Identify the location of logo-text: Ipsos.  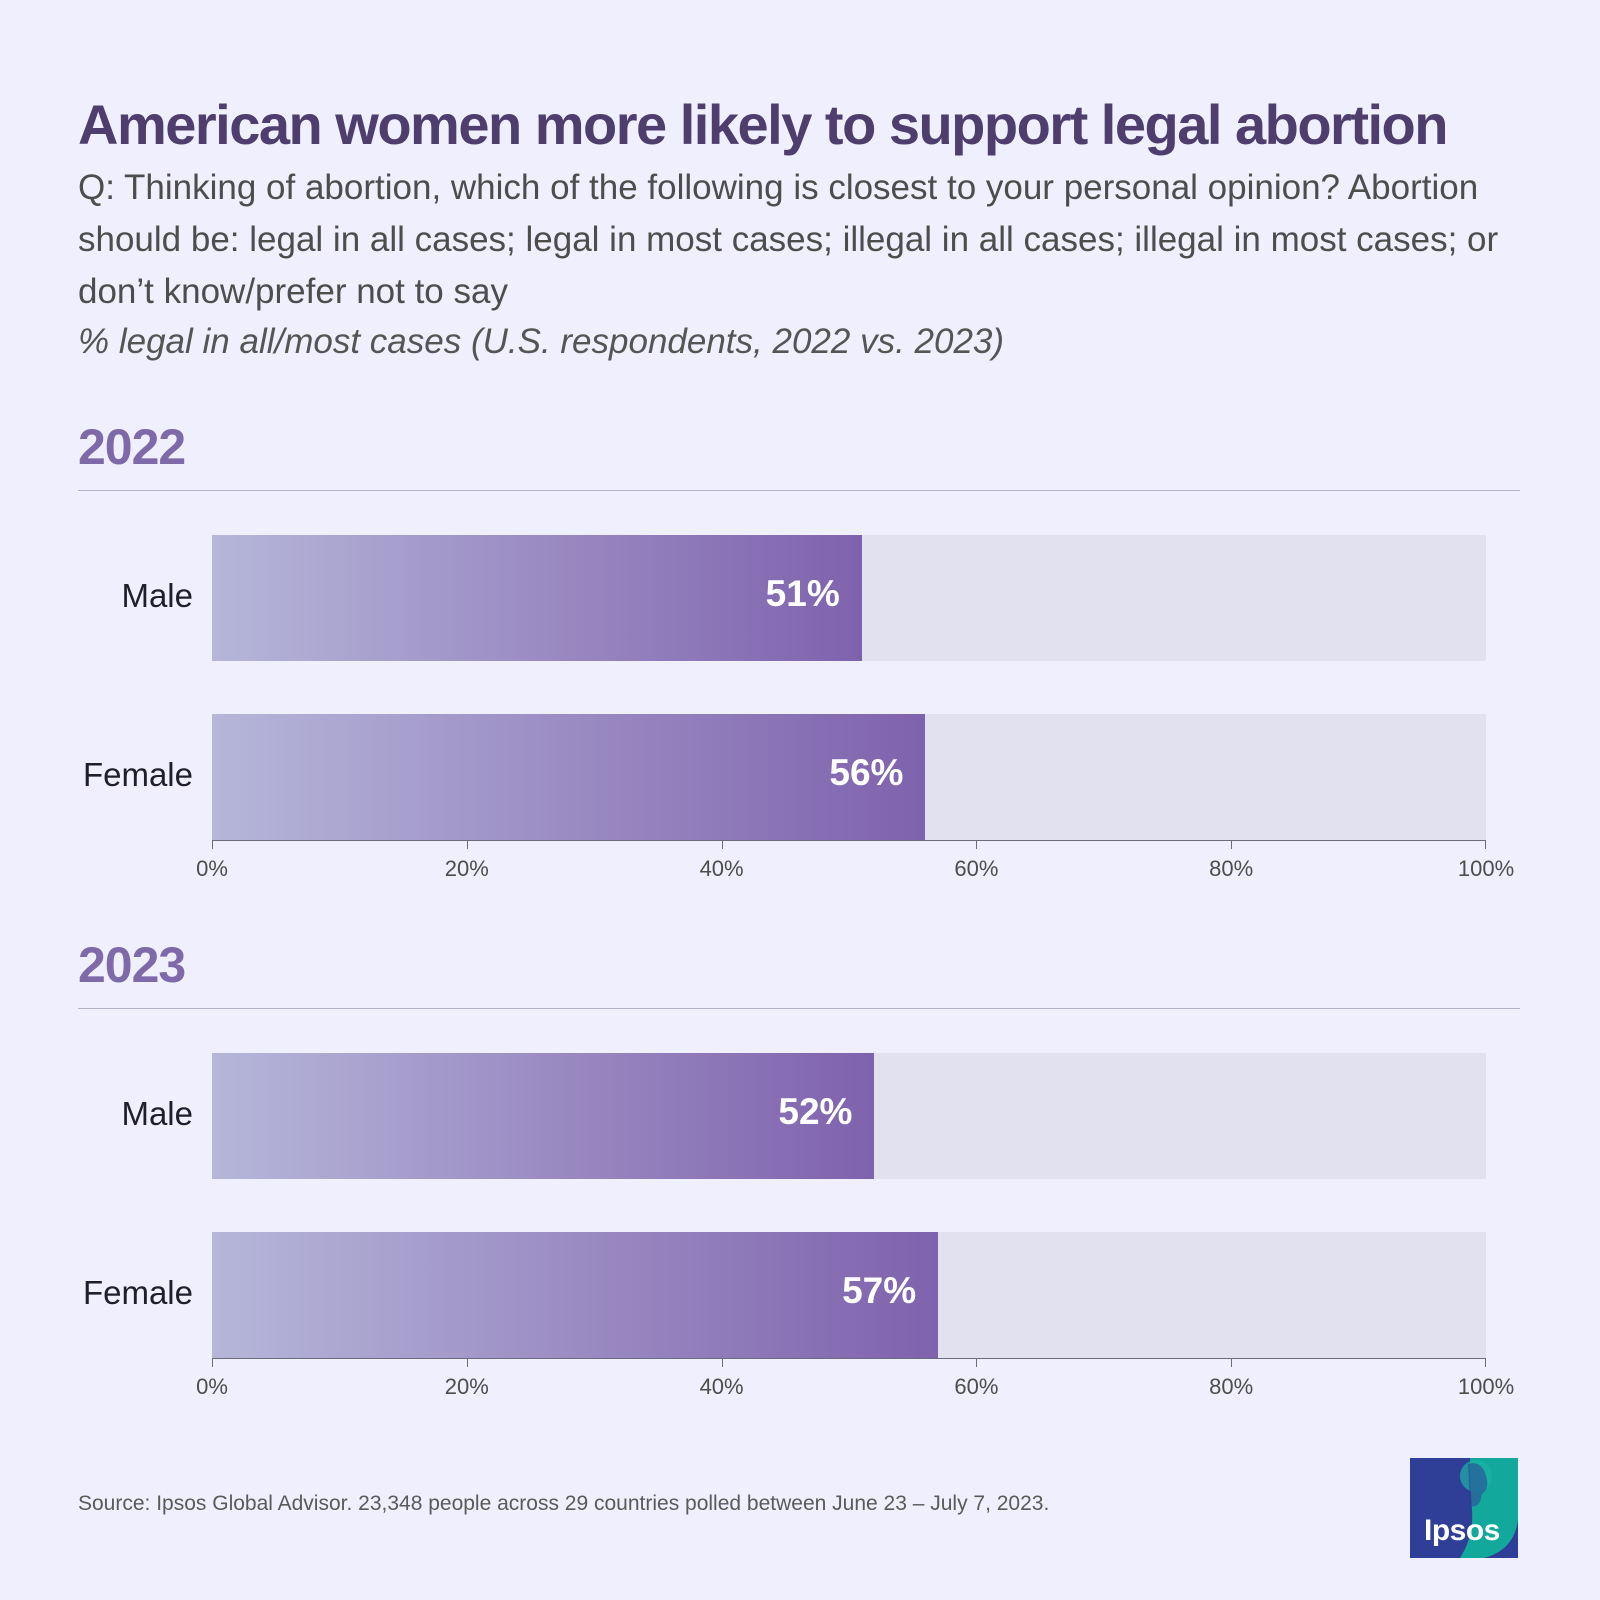
(1462, 1530).